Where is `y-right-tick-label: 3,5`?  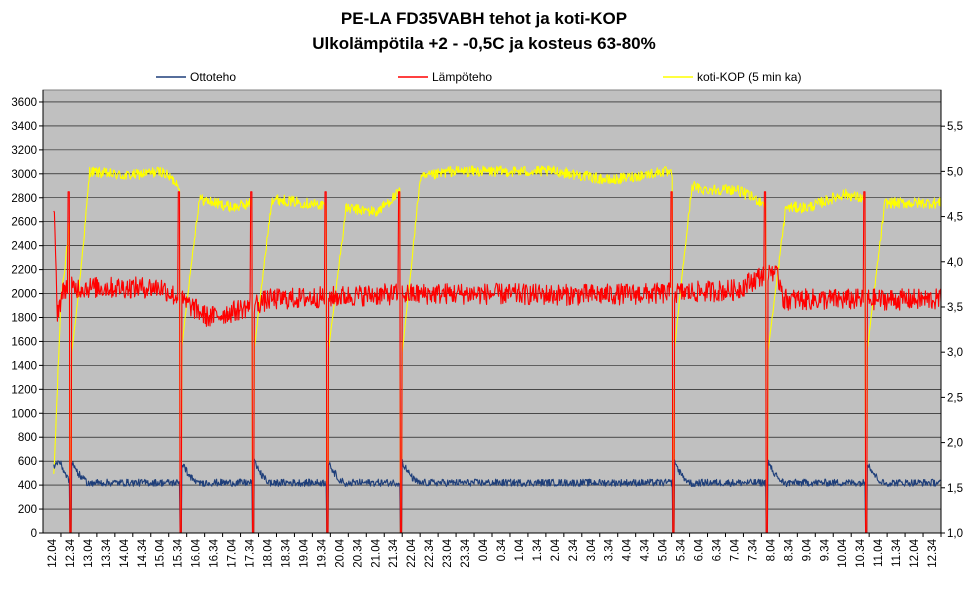
y-right-tick-label: 3,5 is located at coordinates (955, 308).